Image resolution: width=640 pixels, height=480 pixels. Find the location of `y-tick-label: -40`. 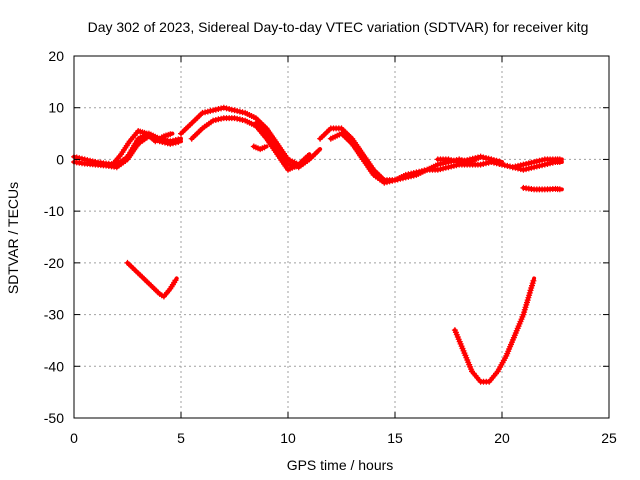

y-tick-label: -40 is located at coordinates (54, 366).